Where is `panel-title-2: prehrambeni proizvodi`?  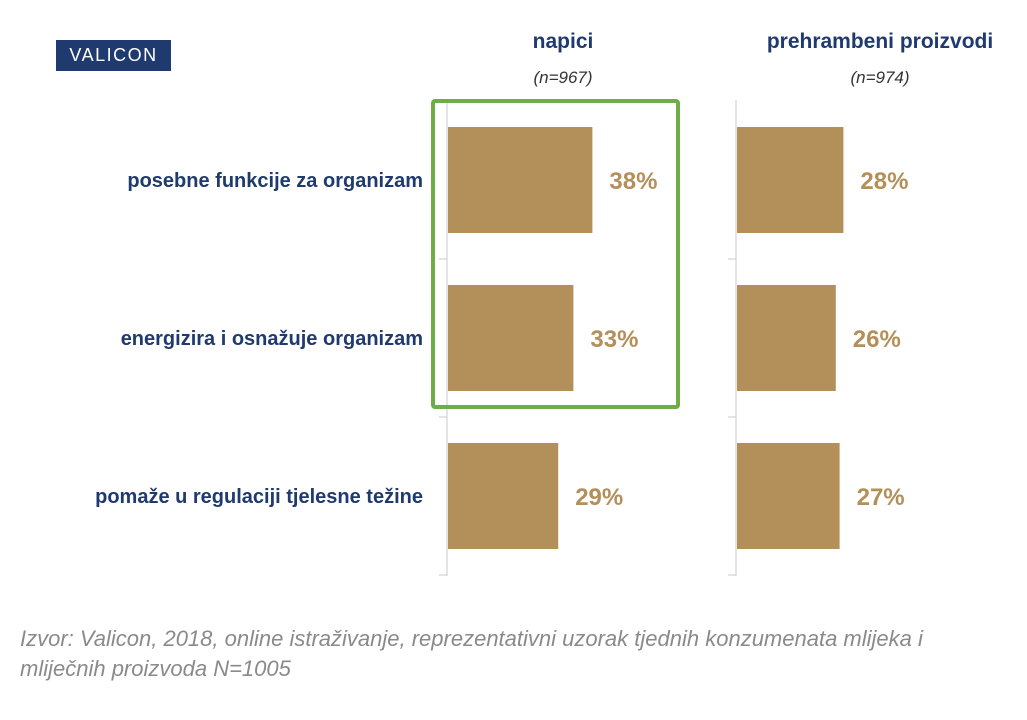 panel-title-2: prehrambeni proizvodi is located at coordinates (880, 41).